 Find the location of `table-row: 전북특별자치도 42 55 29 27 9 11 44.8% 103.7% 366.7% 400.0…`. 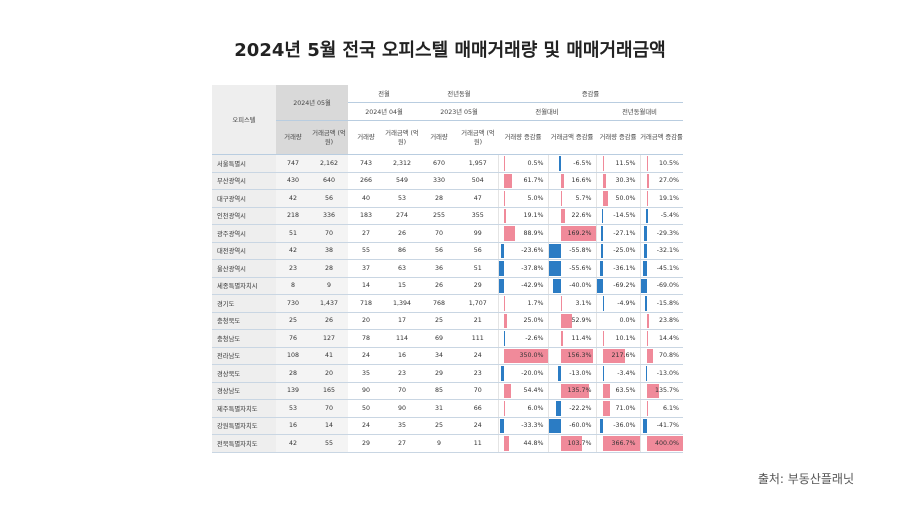

table-row: 전북특별자치도 42 55 29 27 9 11 44.8% 103.7% 366.7% 400.0… is located at coordinates (448, 443).